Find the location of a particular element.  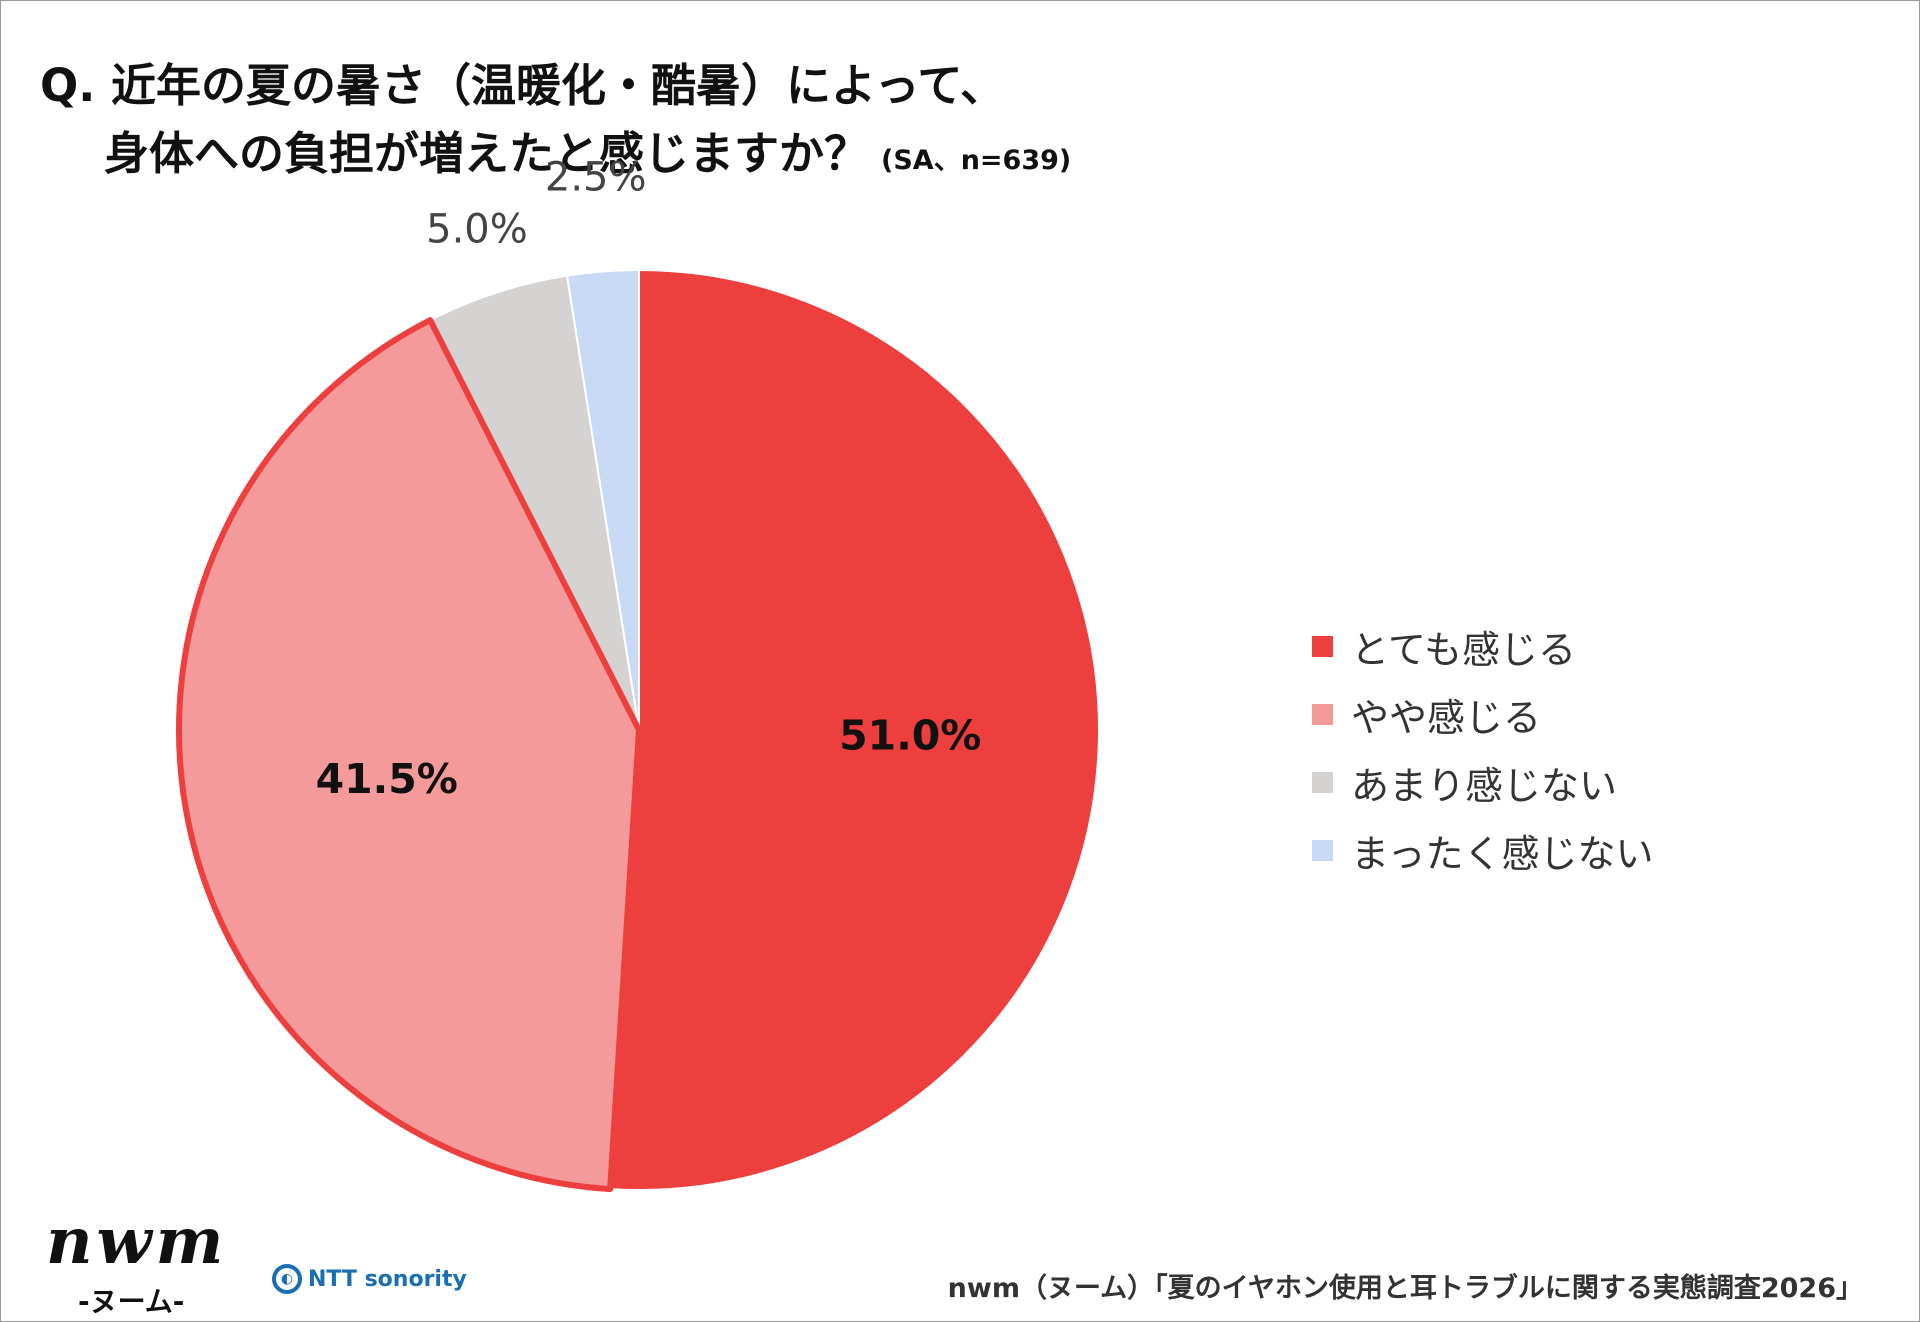

legend-not-at-all: まったく感じない is located at coordinates (1482, 850).